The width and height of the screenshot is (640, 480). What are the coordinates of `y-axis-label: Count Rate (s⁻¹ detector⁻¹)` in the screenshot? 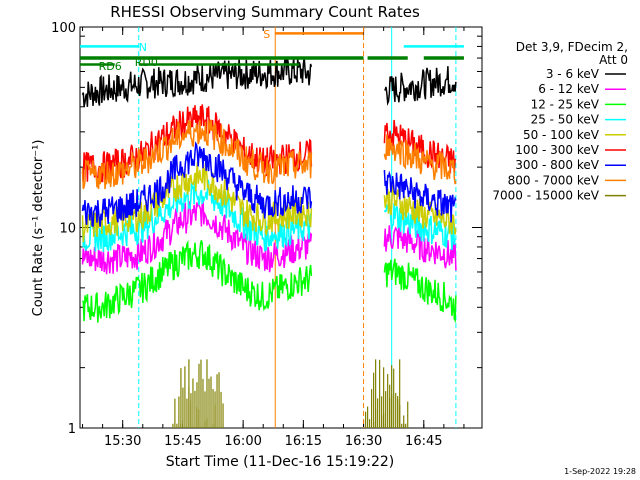 It's located at (38, 228).